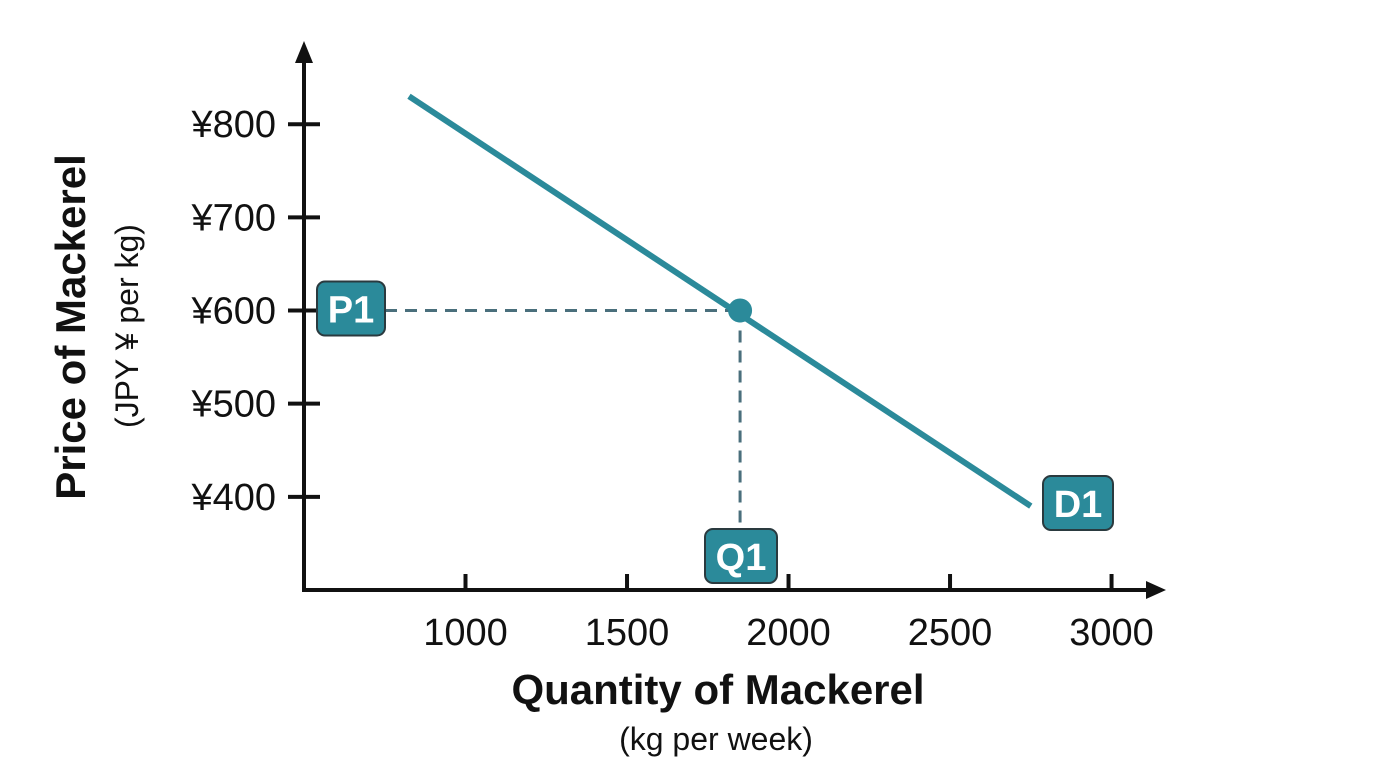 This screenshot has height=768, width=1376. What do you see at coordinates (233, 405) in the screenshot?
I see `y-tick-label: ¥500` at bounding box center [233, 405].